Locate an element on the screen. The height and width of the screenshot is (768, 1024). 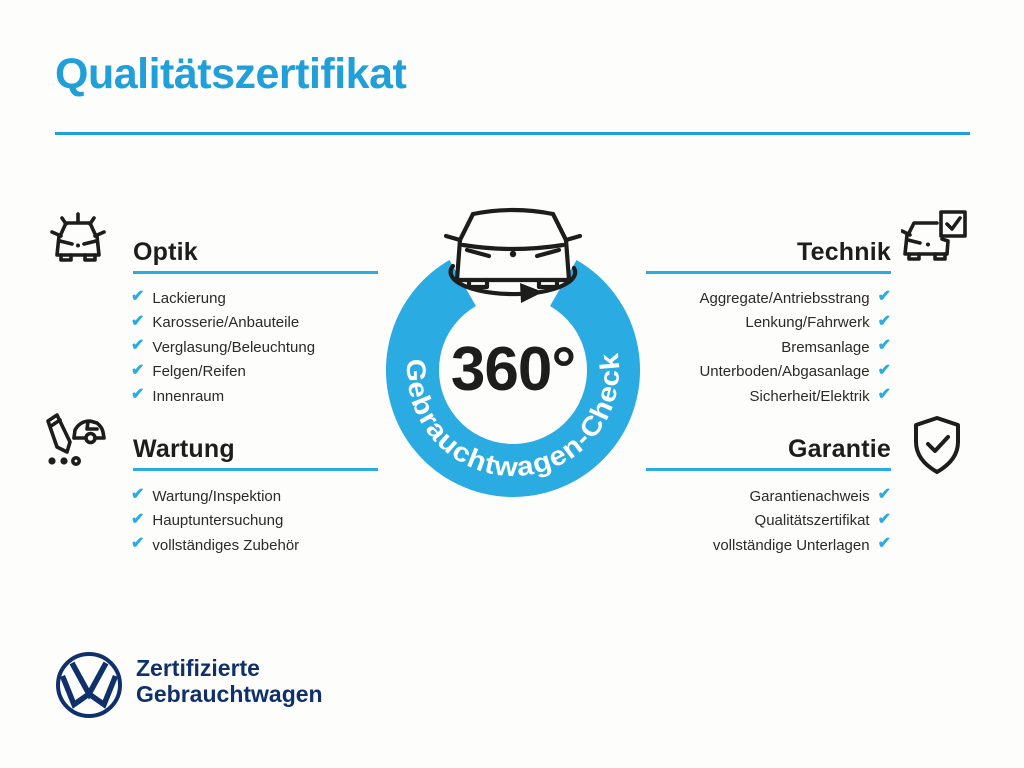
checklist-item: ✔ Innenraum is located at coordinates (177, 396).